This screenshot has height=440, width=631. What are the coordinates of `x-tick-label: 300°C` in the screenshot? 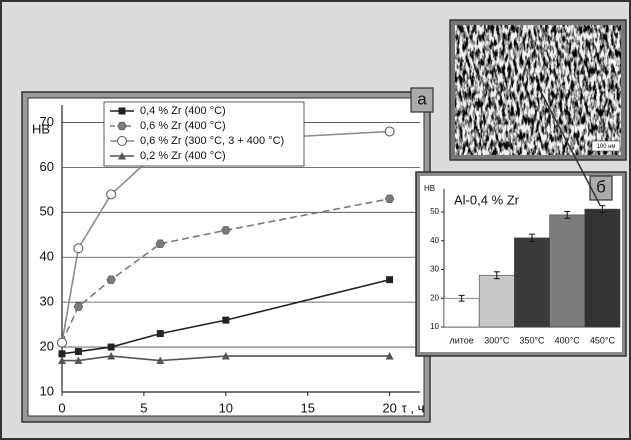 It's located at (497, 340).